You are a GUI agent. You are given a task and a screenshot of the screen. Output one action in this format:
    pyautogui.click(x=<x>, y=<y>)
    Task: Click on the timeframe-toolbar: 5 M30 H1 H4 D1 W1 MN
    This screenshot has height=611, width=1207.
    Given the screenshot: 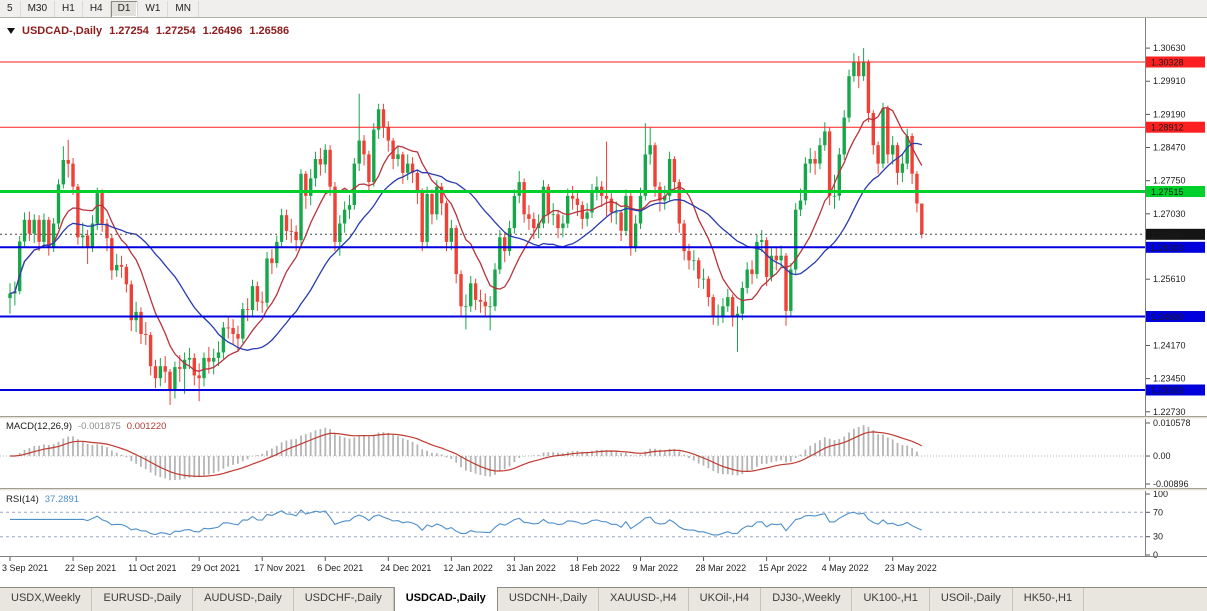 What is the action you would take?
    pyautogui.click(x=603, y=9)
    